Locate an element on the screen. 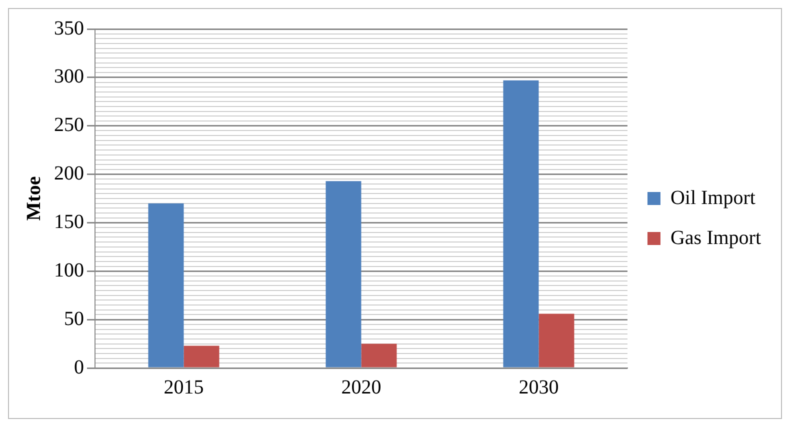  legend-label: Gas Import is located at coordinates (716, 237).